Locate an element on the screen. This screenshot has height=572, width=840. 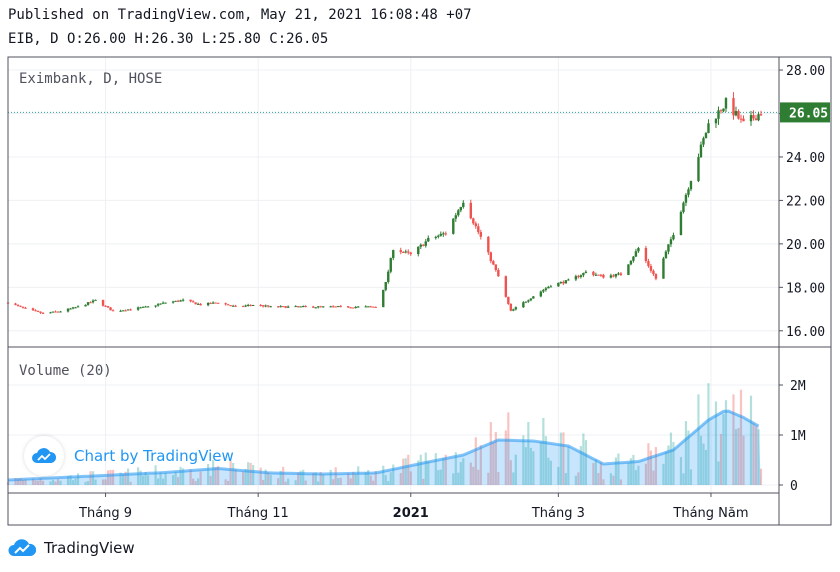
time-axis: Tháng 9 Tháng 11 2021 Tháng 3 Tháng Năm is located at coordinates (413, 507).